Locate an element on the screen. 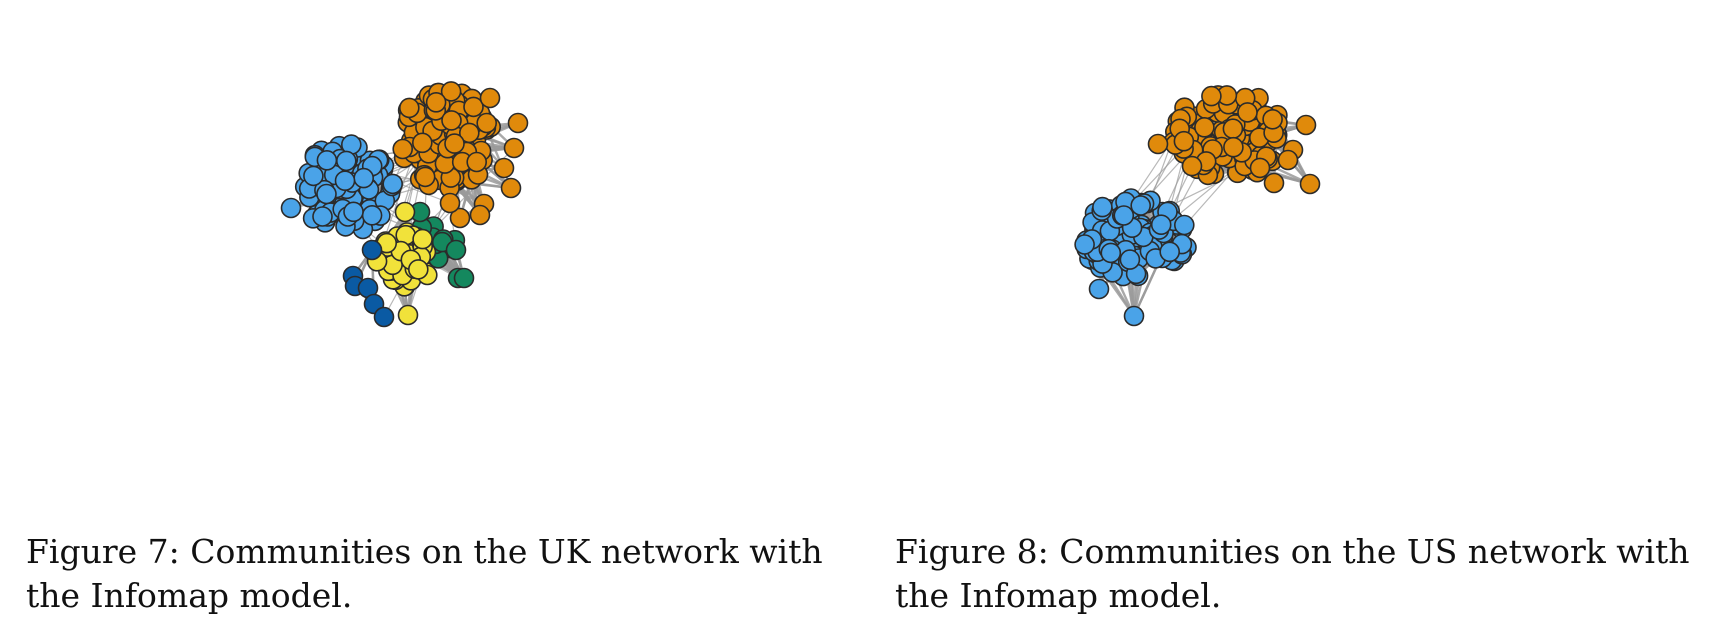 Image resolution: width=1718 pixels, height=638 pixels. uk-network-graph is located at coordinates (404, 204).